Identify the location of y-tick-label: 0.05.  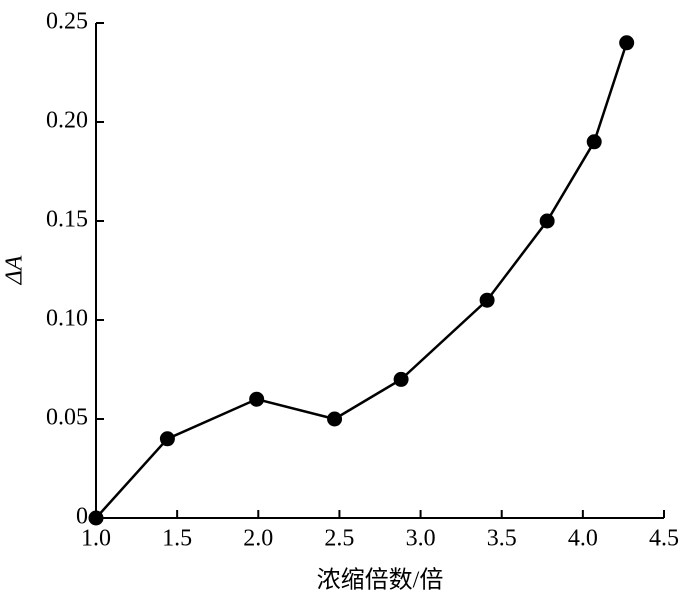
(67, 418).